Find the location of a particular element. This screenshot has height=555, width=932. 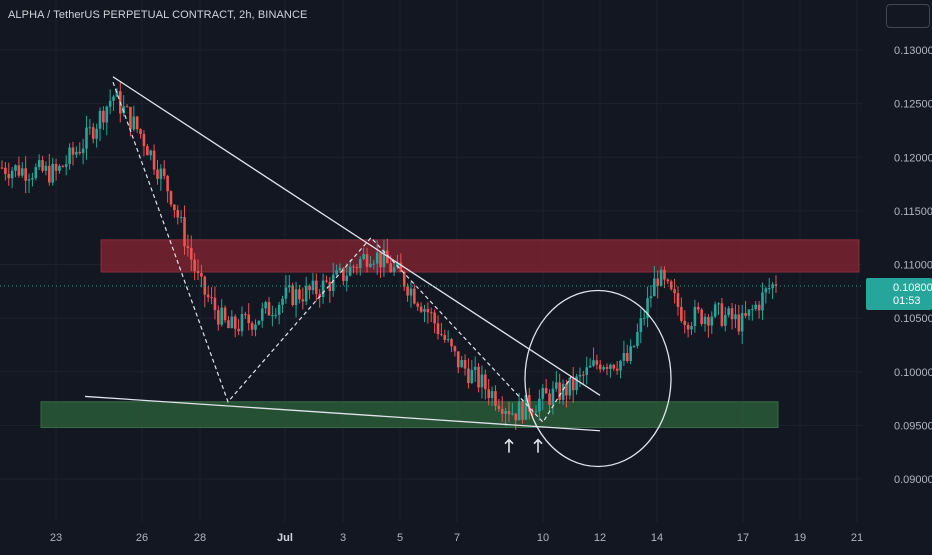

trendline is located at coordinates (342, 413).